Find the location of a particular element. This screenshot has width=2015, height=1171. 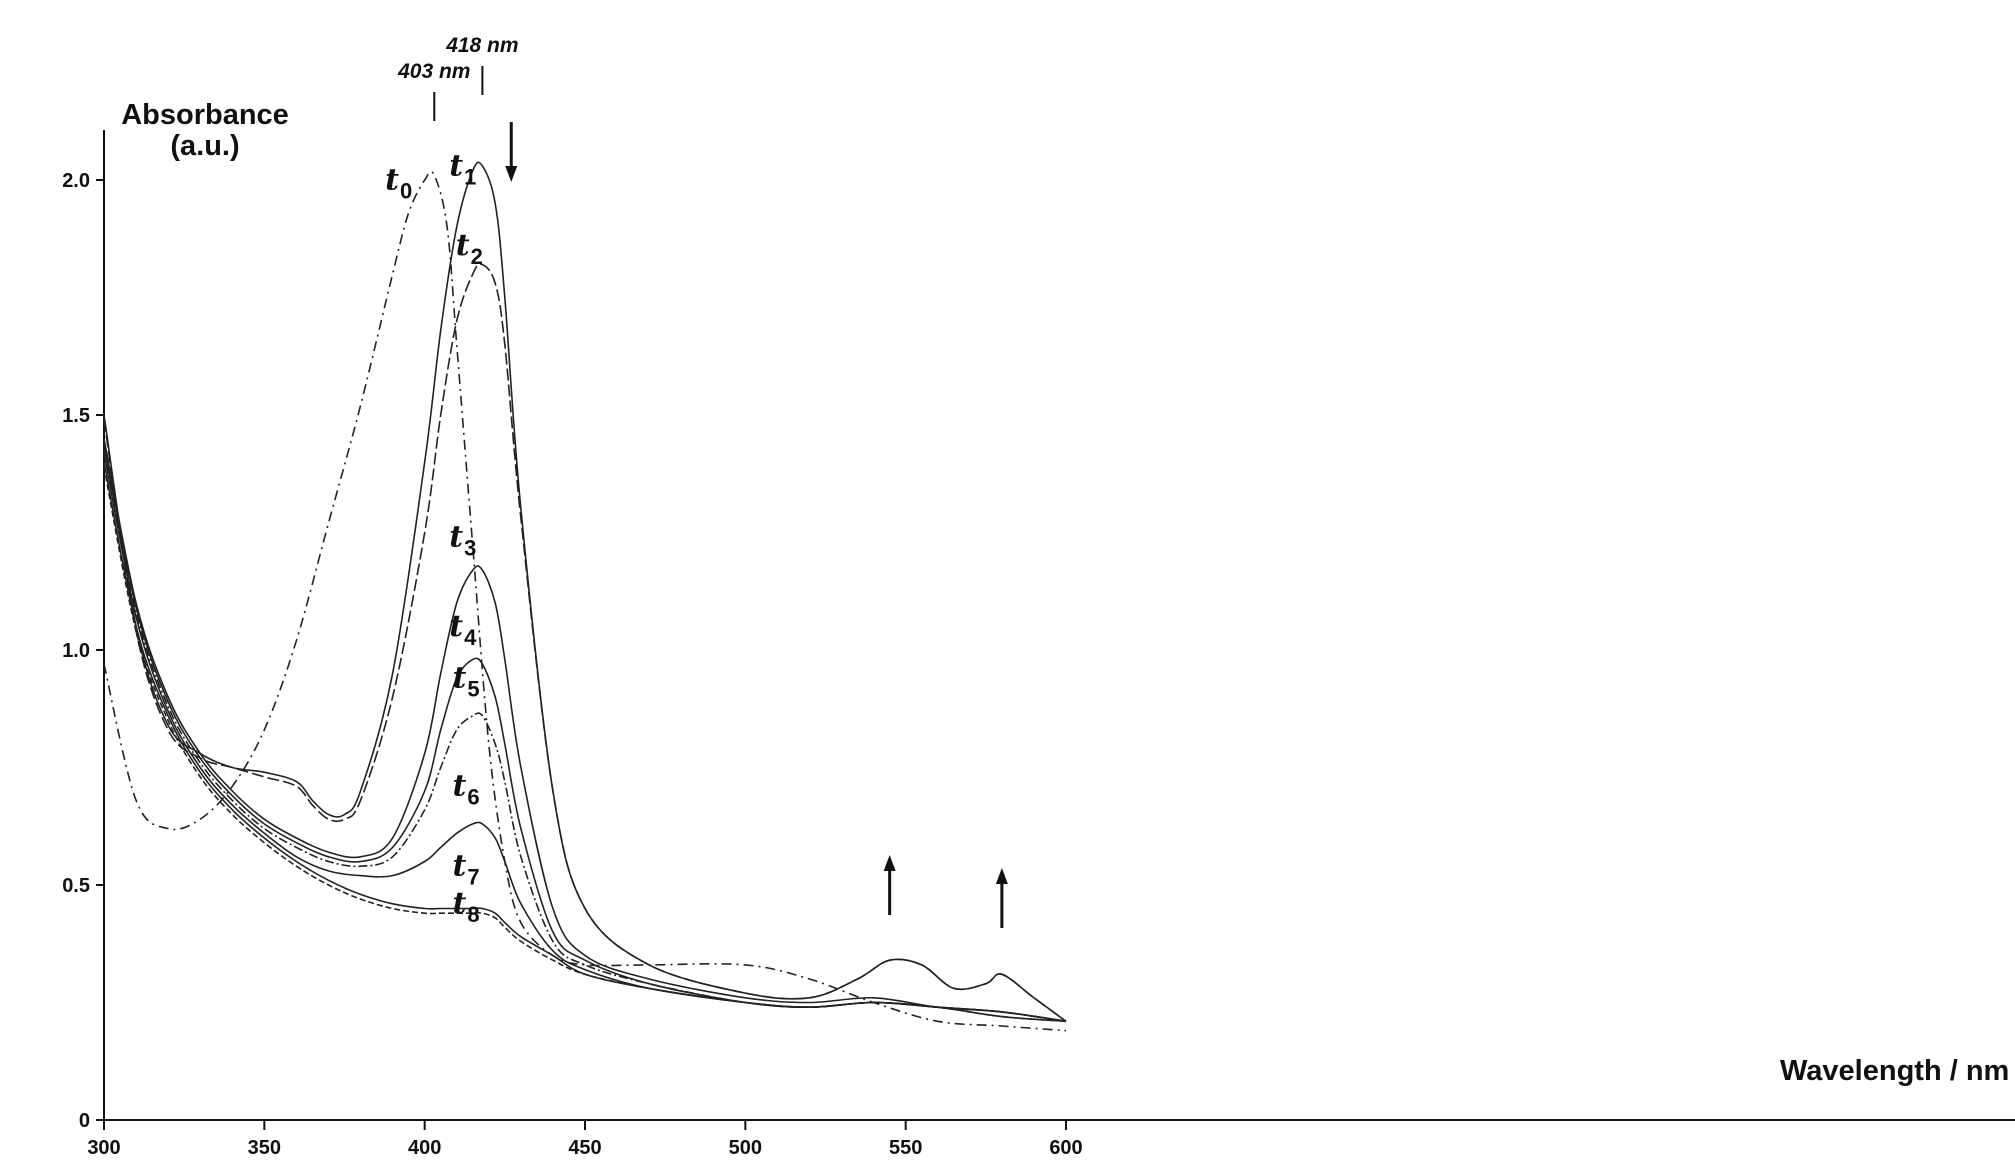

peak-label-403: 403 nm is located at coordinates (433, 71).